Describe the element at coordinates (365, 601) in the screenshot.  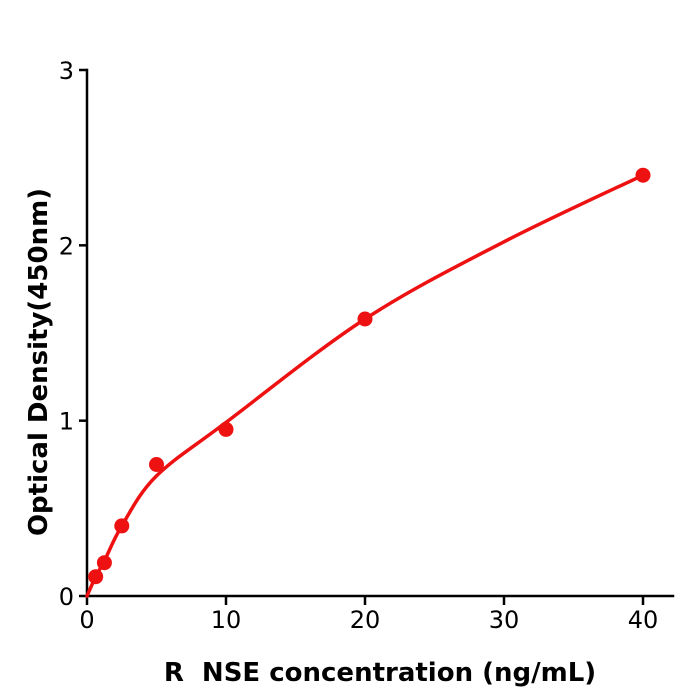
I see `x-axis-ticks` at that location.